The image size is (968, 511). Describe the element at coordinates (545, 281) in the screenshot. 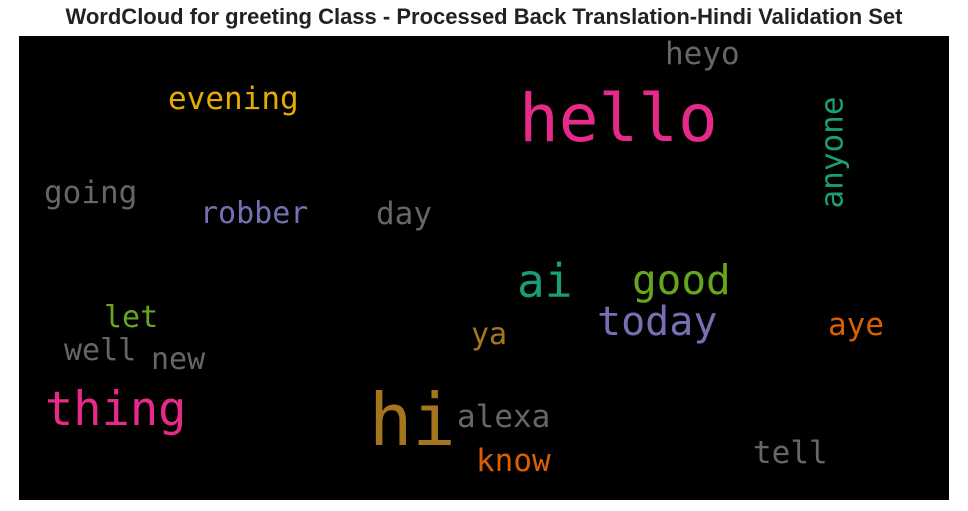

I see `word-ai: ai` at that location.